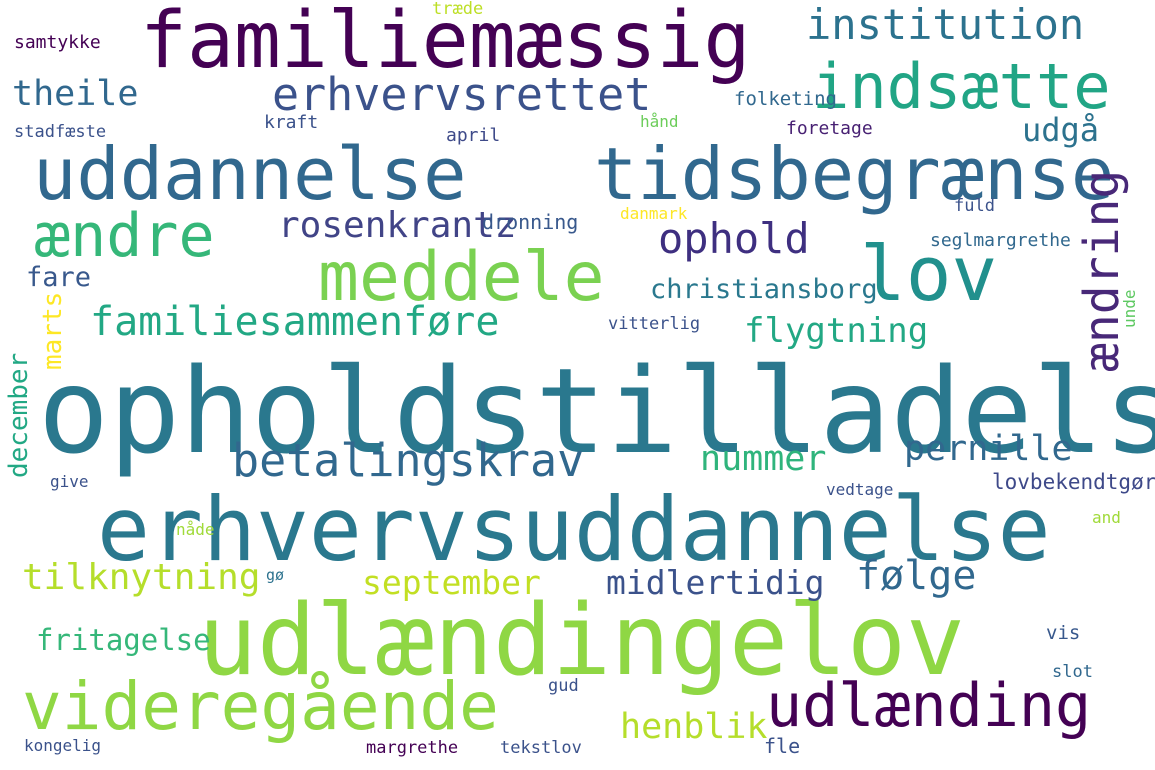 This screenshot has height=770, width=1155. Describe the element at coordinates (19, 415) in the screenshot. I see `word-december: december` at that location.